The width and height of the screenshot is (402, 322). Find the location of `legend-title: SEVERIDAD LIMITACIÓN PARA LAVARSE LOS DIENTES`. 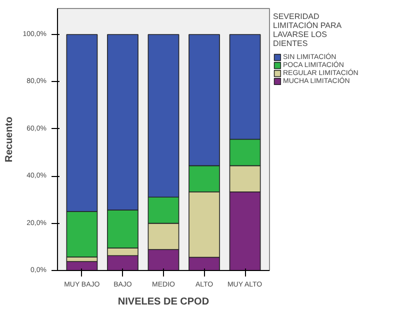

legend-title: SEVERIDAD LIMITACIÓN PARA LAVARSE LOS DIENTES is located at coordinates (308, 30).